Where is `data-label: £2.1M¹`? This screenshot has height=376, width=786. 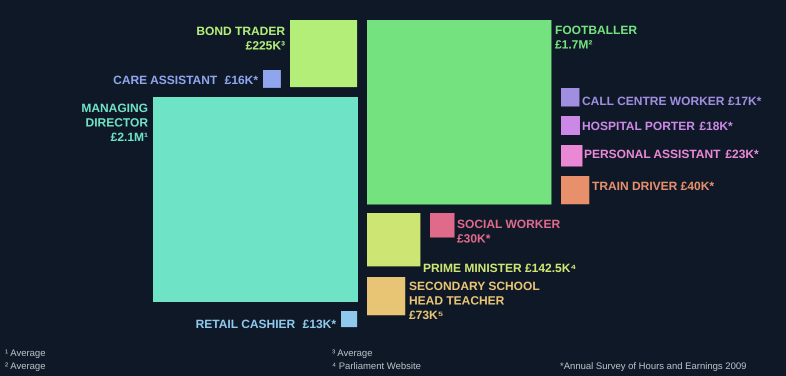 data-label: £2.1M¹ is located at coordinates (129, 137).